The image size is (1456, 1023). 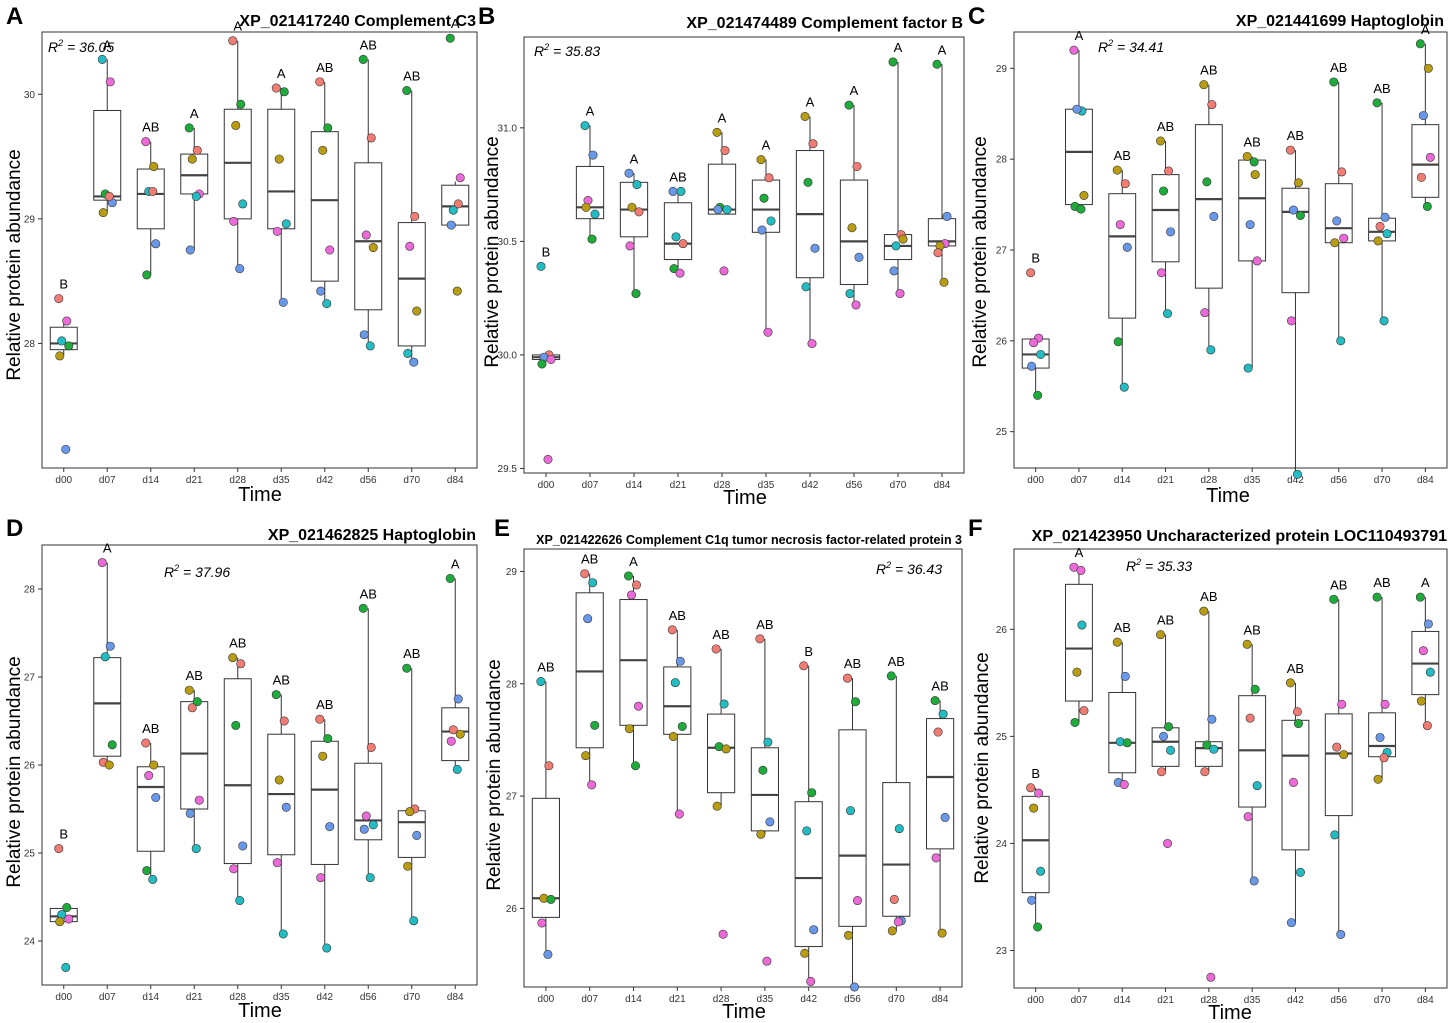 I want to click on r2-annotation: R2 = 35.83, so click(x=567, y=50).